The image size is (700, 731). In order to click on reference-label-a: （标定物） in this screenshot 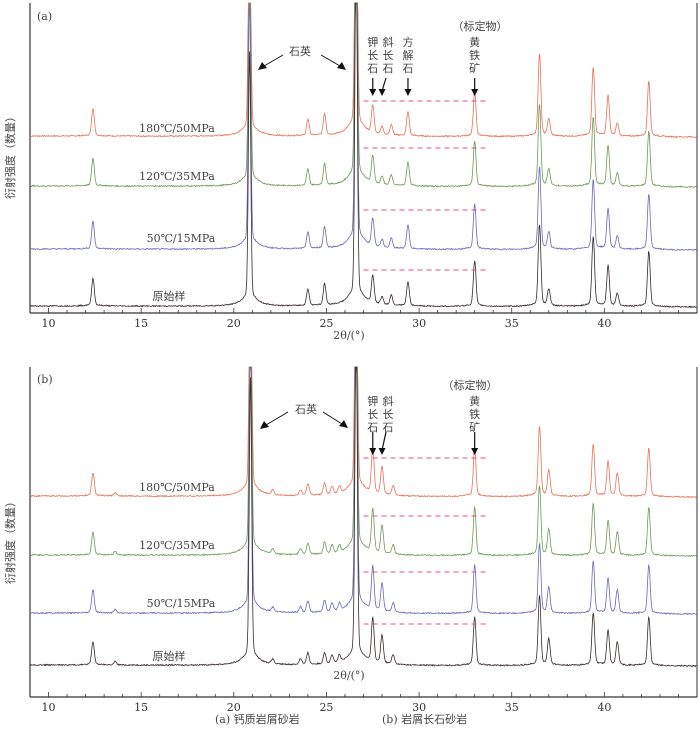, I will do `click(480, 26)`.